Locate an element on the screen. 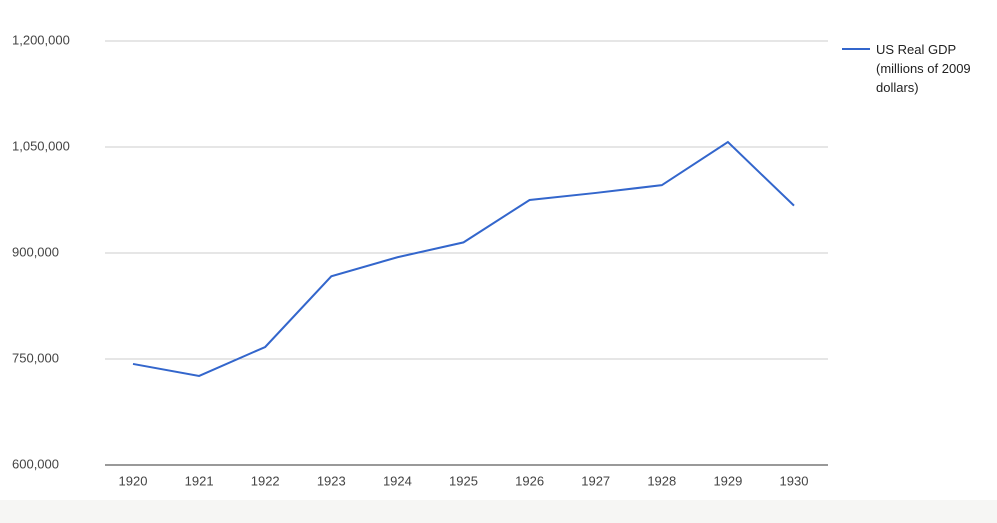  x-tick-label: 1930 is located at coordinates (794, 480).